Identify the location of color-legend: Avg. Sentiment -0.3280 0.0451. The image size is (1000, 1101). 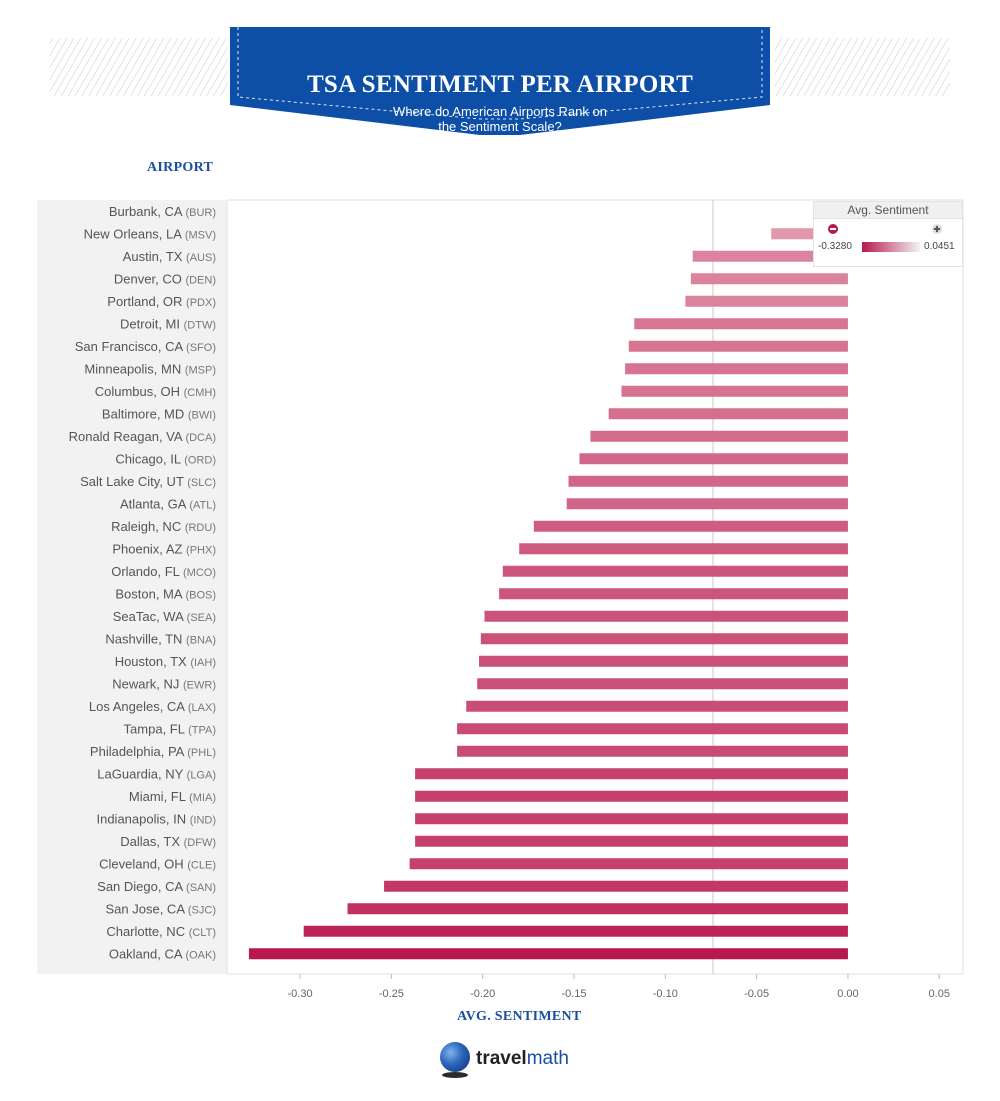
(888, 234).